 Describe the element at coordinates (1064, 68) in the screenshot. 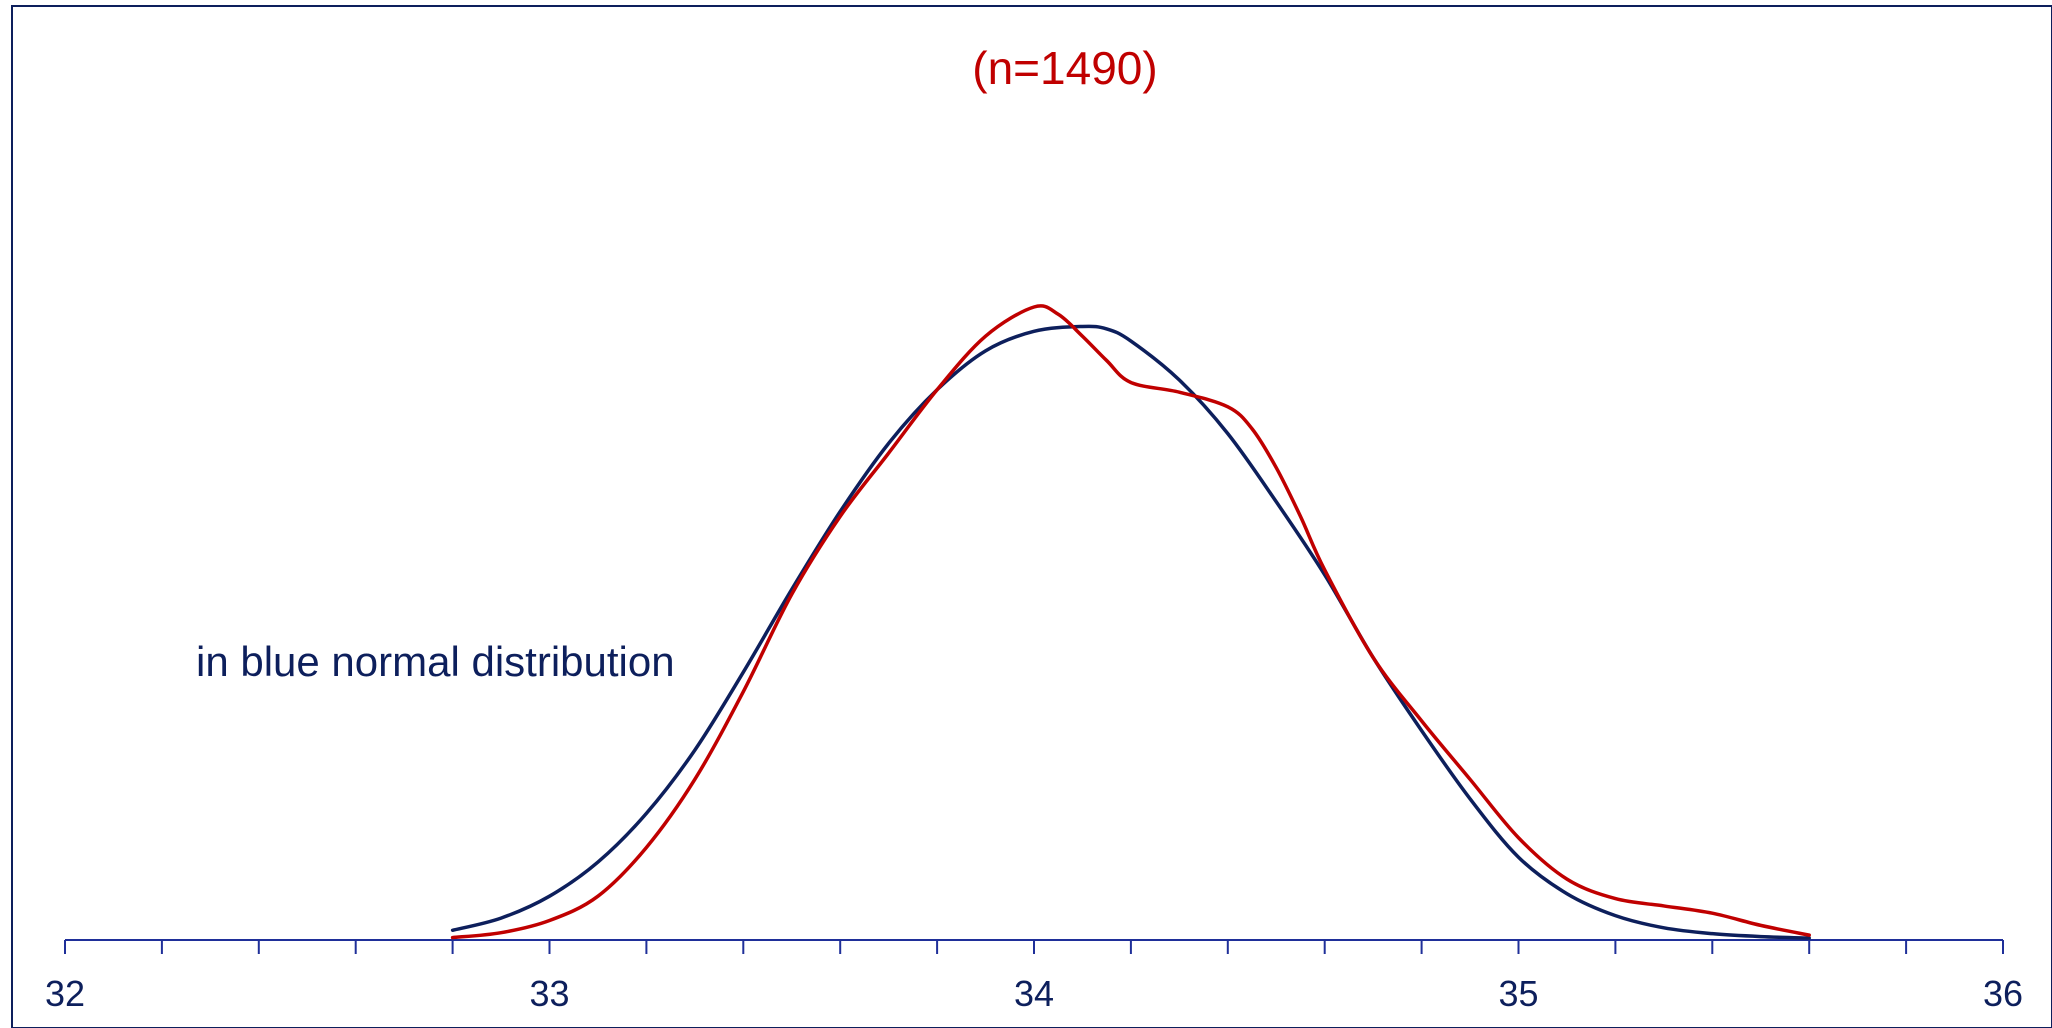

I see `chart-title: (n=1490)` at that location.